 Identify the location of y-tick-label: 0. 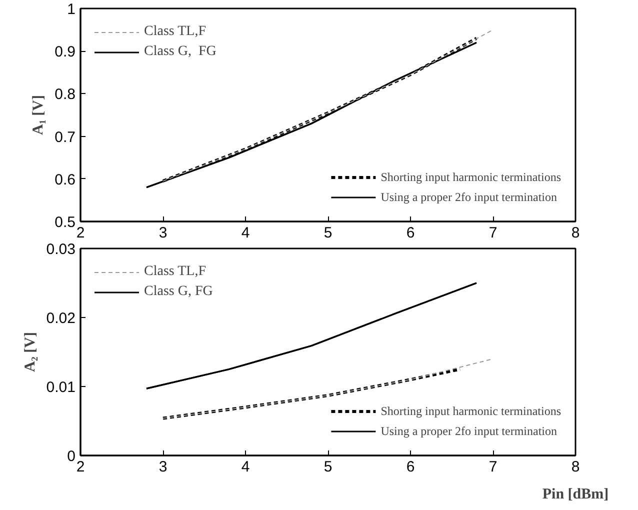
(71, 456).